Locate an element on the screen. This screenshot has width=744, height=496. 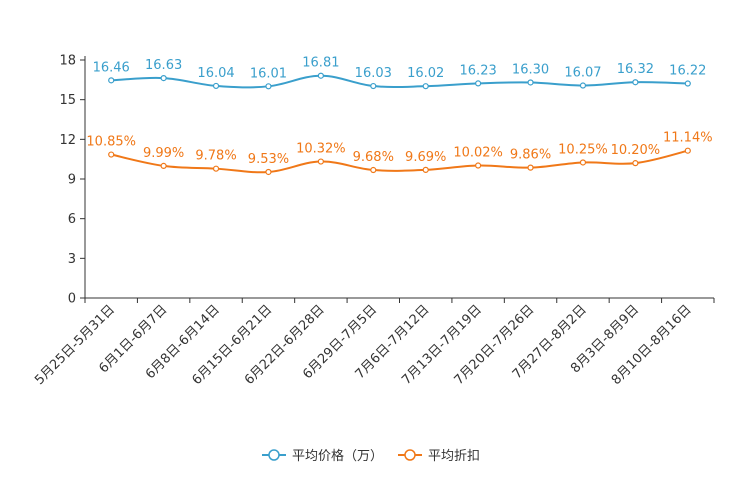
y-tick-label: 15 is located at coordinates (67, 100).